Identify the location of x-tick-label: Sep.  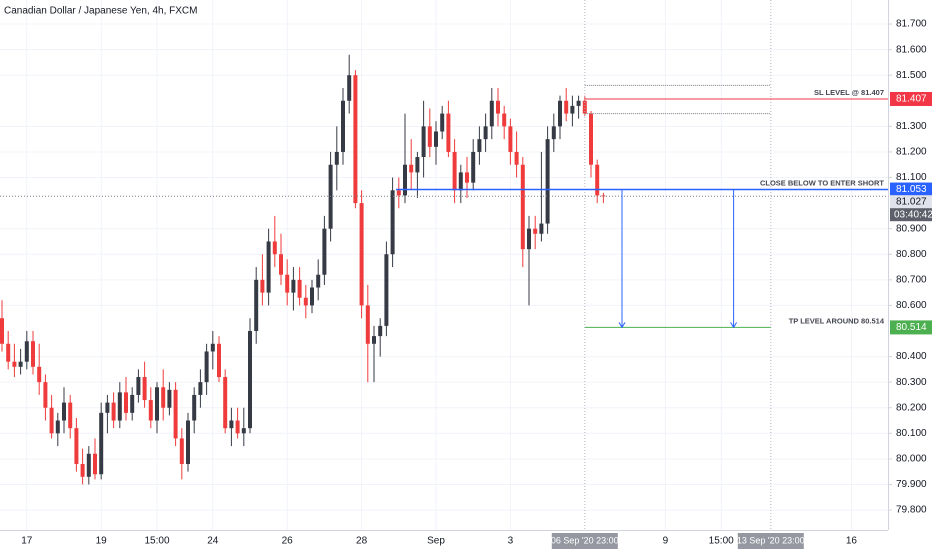
(436, 541).